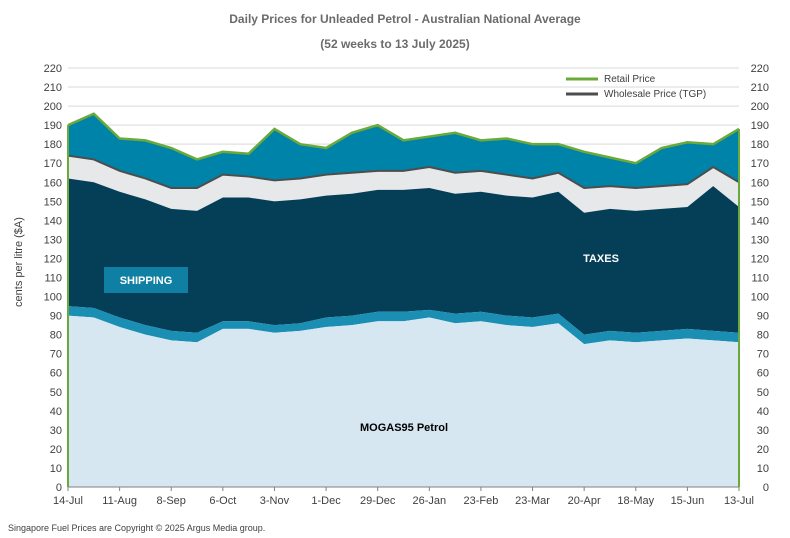  Describe the element at coordinates (760, 259) in the screenshot. I see `y-tick-right-120: 120` at that location.